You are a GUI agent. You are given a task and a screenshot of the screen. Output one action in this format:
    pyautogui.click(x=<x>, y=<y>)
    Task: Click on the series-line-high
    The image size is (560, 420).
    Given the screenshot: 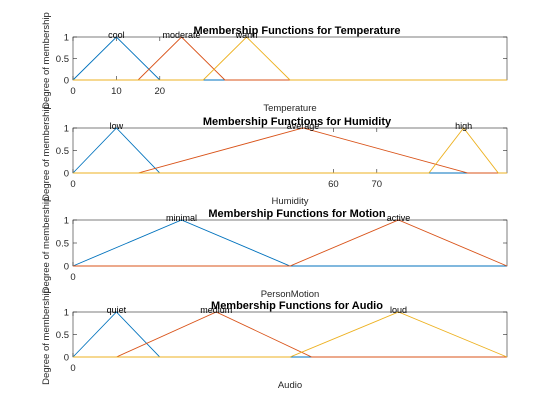 What is the action you would take?
    pyautogui.click(x=290, y=150)
    